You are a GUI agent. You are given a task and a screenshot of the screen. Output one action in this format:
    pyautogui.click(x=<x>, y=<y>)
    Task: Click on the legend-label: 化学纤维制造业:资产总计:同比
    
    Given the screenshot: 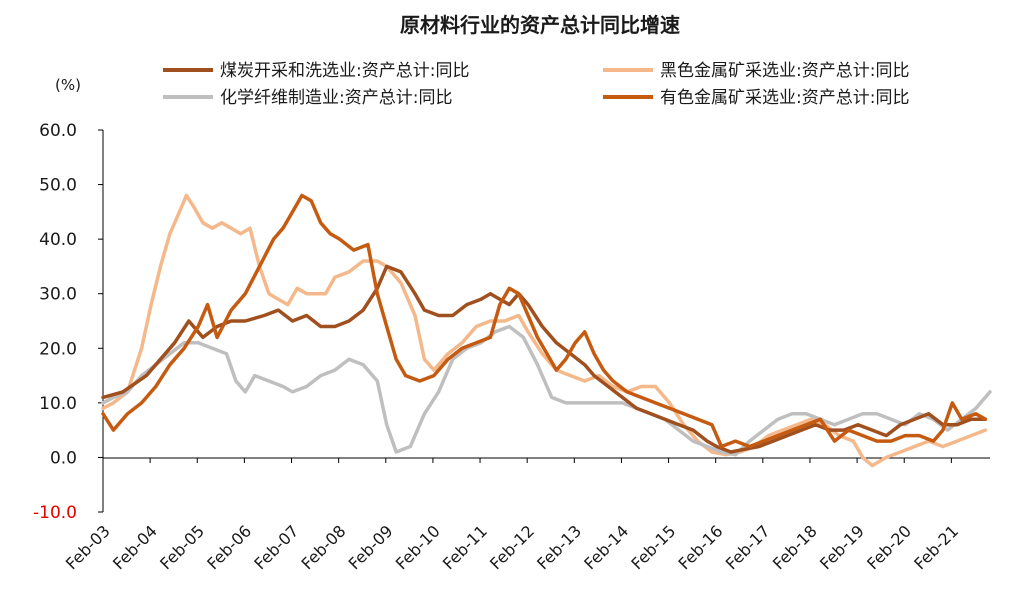 What is the action you would take?
    pyautogui.click(x=336, y=98)
    